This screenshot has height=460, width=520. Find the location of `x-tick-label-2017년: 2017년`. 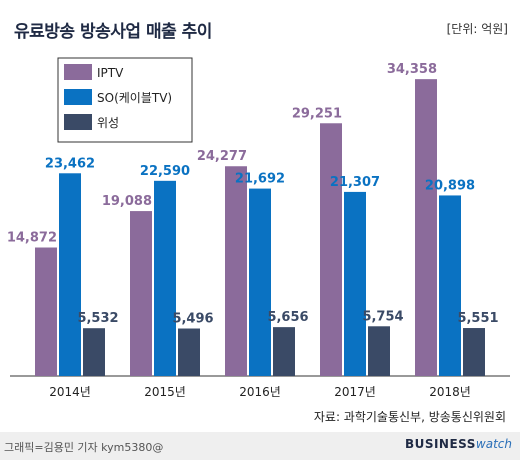

x-tick-label-2017년: 2017년 is located at coordinates (355, 392).